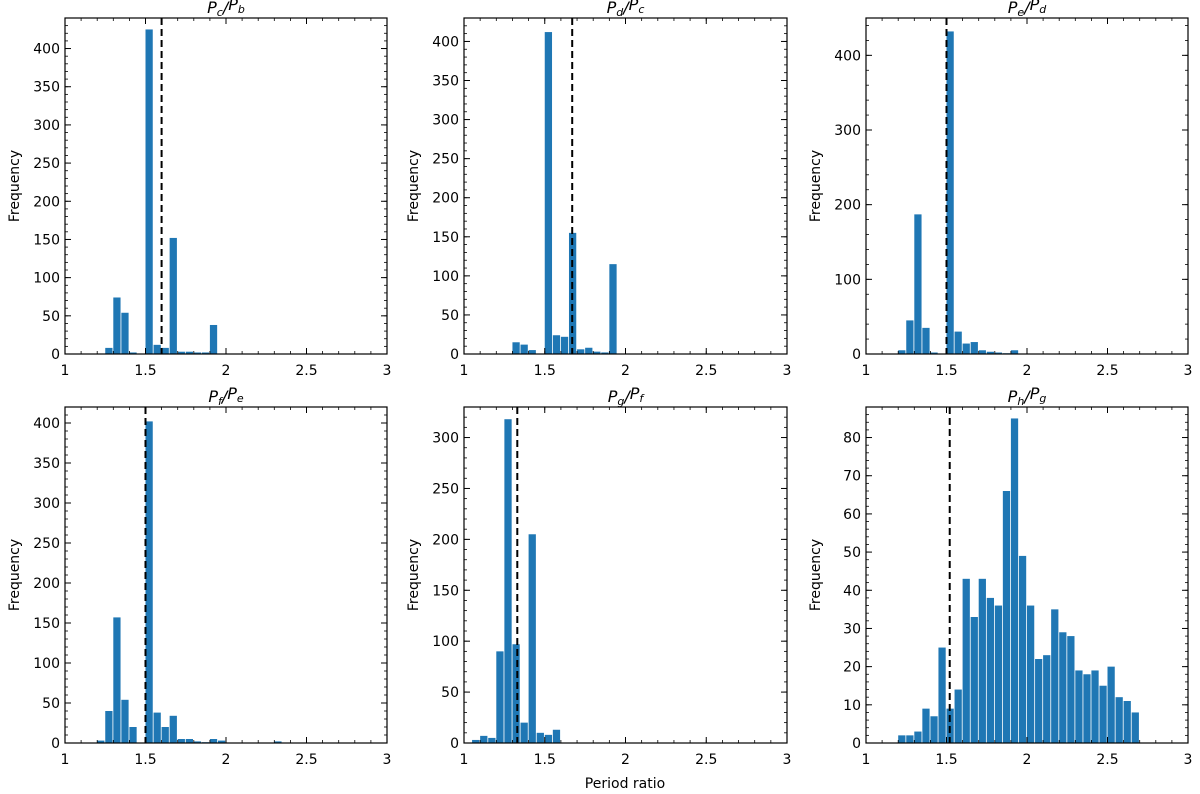 This screenshot has width=1200, height=794. Describe the element at coordinates (625, 186) in the screenshot. I see `axes-frame` at that location.